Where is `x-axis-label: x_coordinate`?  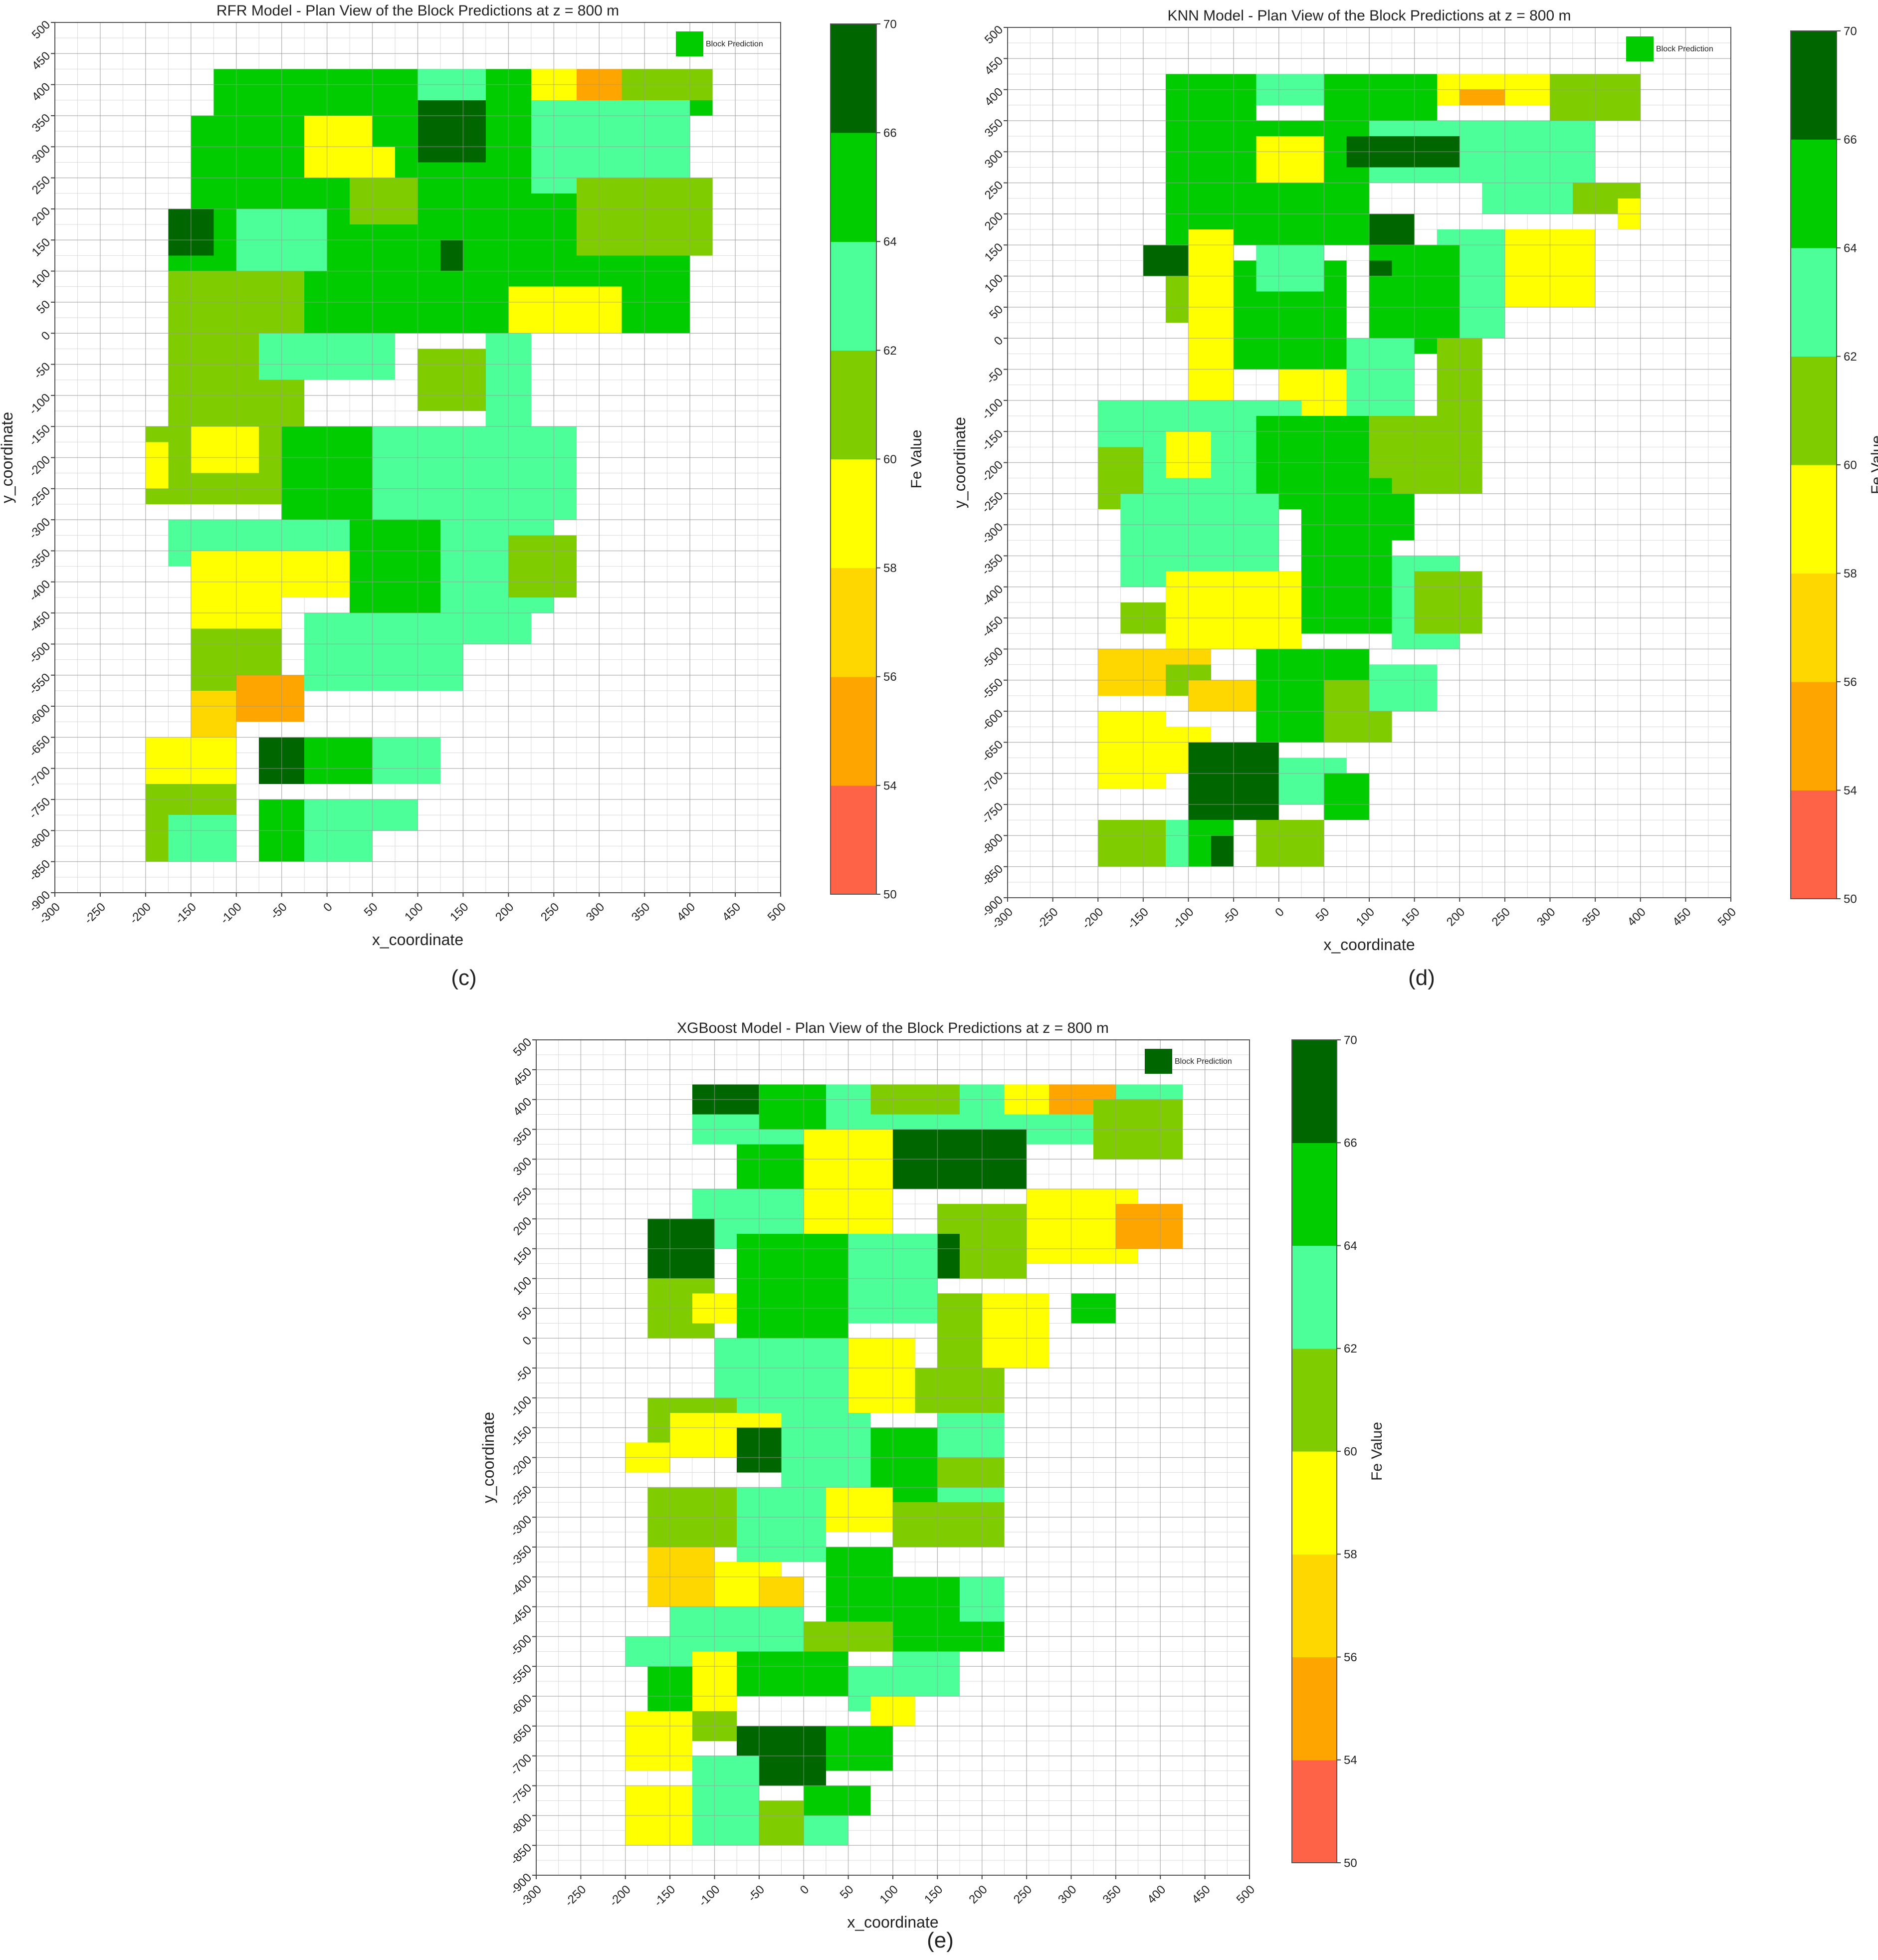 x-axis-label: x_coordinate is located at coordinates (418, 940).